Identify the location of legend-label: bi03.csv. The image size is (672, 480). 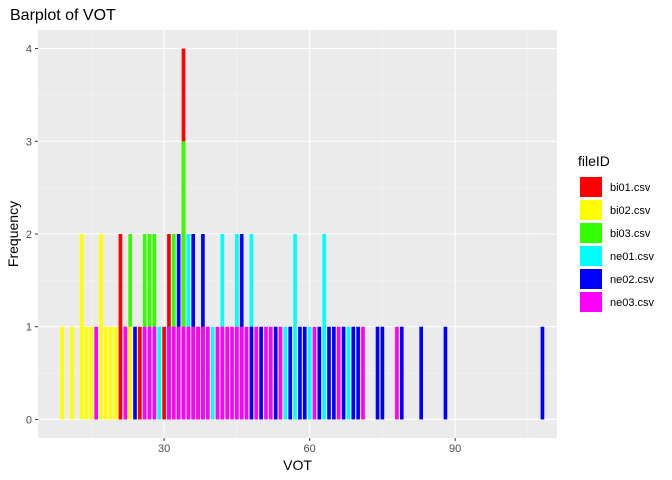
(630, 234).